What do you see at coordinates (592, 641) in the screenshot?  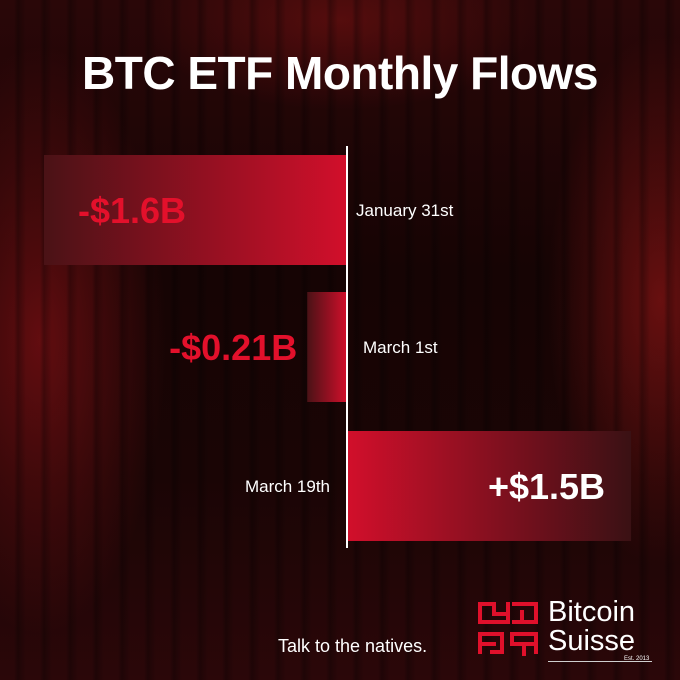 I see `brand-name-line2: Suisse` at bounding box center [592, 641].